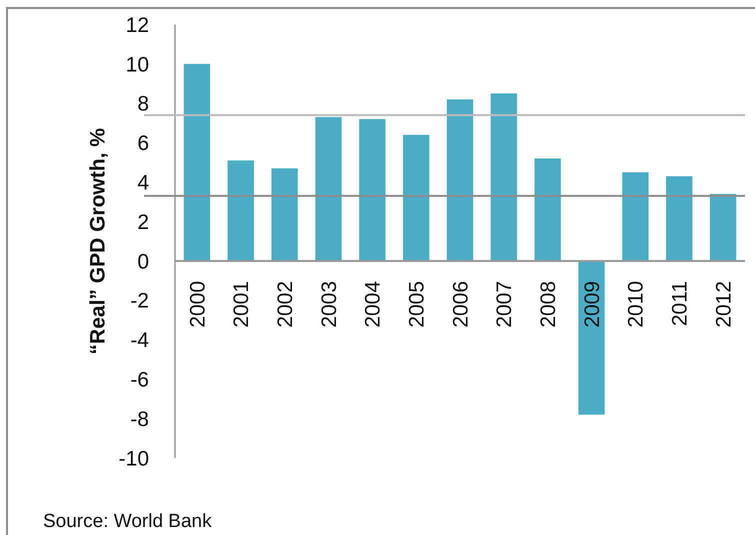  What do you see at coordinates (198, 304) in the screenshot?
I see `x-tick-label: 2000` at bounding box center [198, 304].